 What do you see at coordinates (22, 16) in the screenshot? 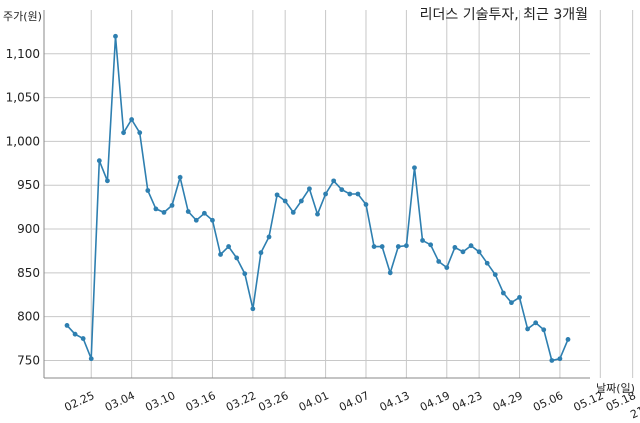
I see `y-axis-label: 주가(원)` at bounding box center [22, 16].